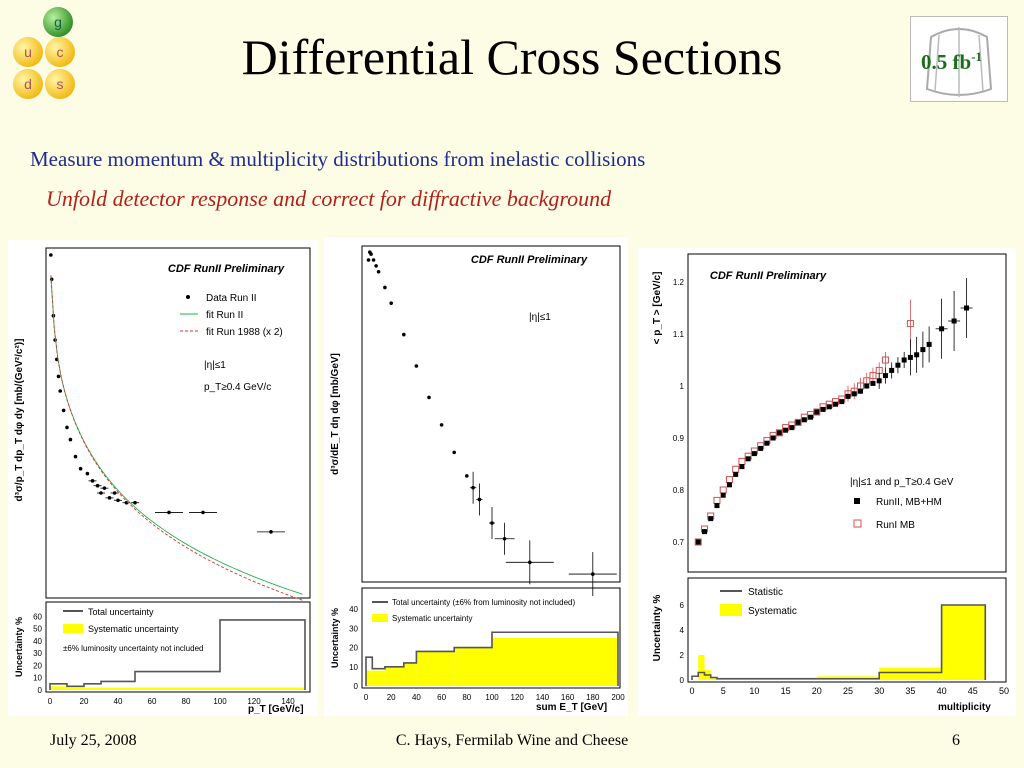 Image resolution: width=1024 pixels, height=768 pixels. I want to click on unc3-legend-stat: Statistic, so click(765, 592).